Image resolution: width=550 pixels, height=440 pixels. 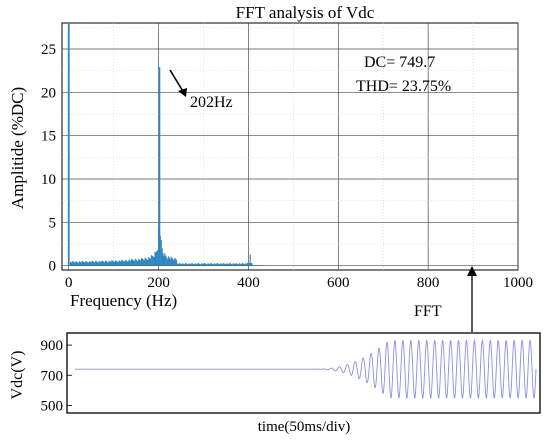 What do you see at coordinates (69, 375) in the screenshot?
I see `vdc-grid` at bounding box center [69, 375].